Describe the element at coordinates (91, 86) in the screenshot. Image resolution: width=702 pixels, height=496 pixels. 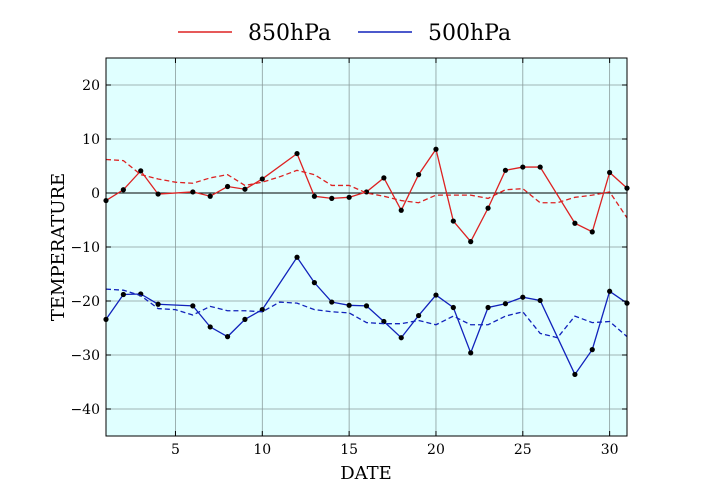
I see `y-tick-label: 20` at that location.